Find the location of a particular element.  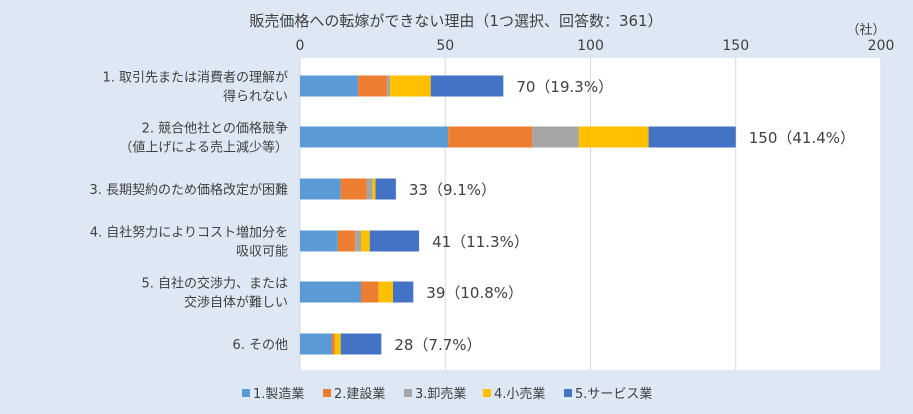

x-tick-label: 0 is located at coordinates (300, 46).